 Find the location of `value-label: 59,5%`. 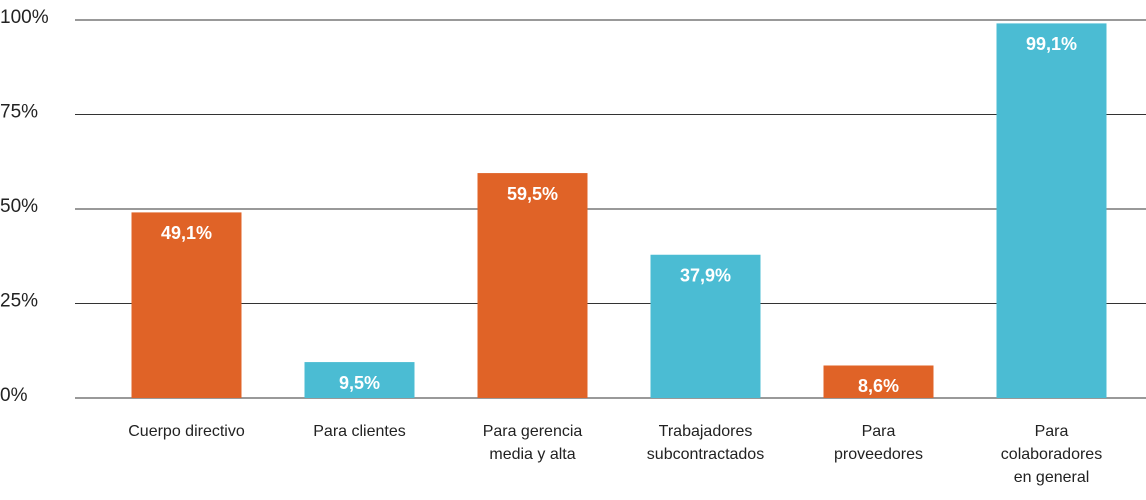

value-label: 59,5% is located at coordinates (532, 194).